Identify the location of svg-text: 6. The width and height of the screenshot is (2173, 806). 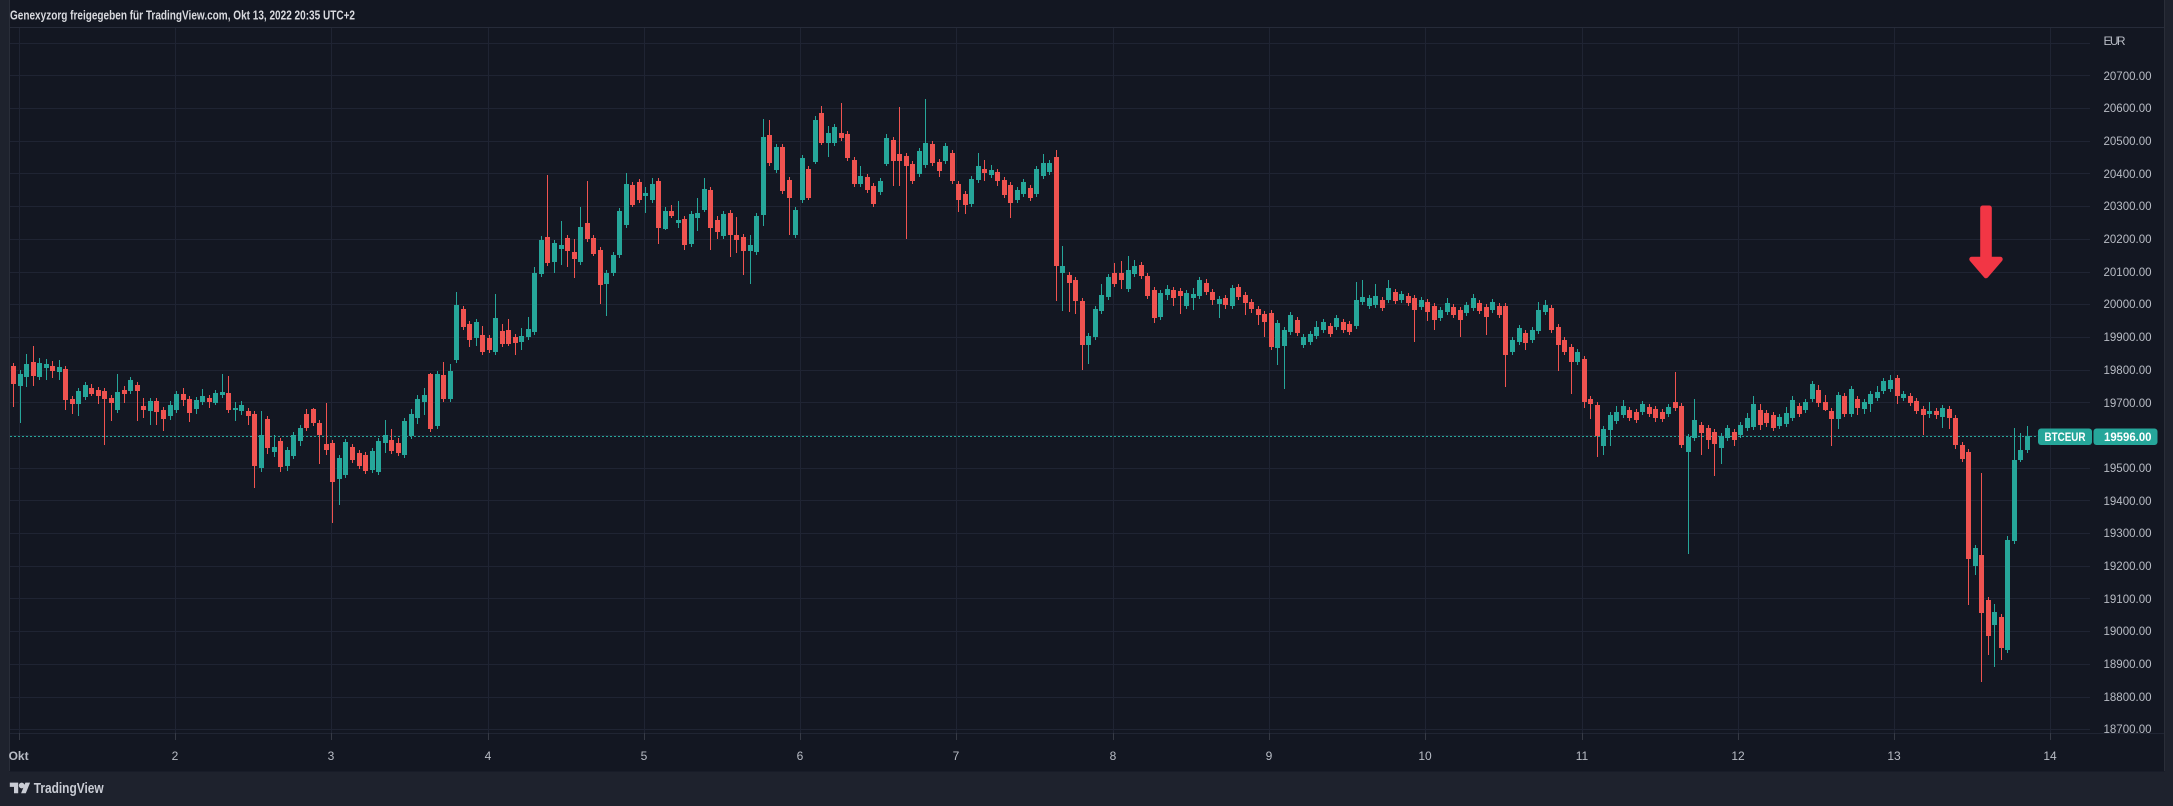
(800, 756).